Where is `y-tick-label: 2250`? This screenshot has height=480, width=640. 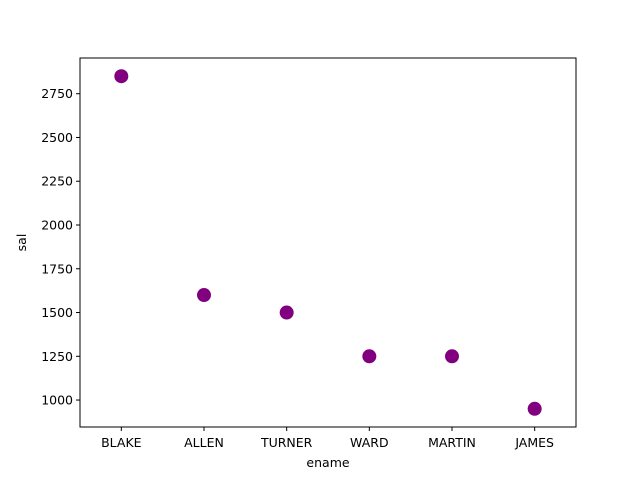
y-tick-label: 2250 is located at coordinates (57, 181).